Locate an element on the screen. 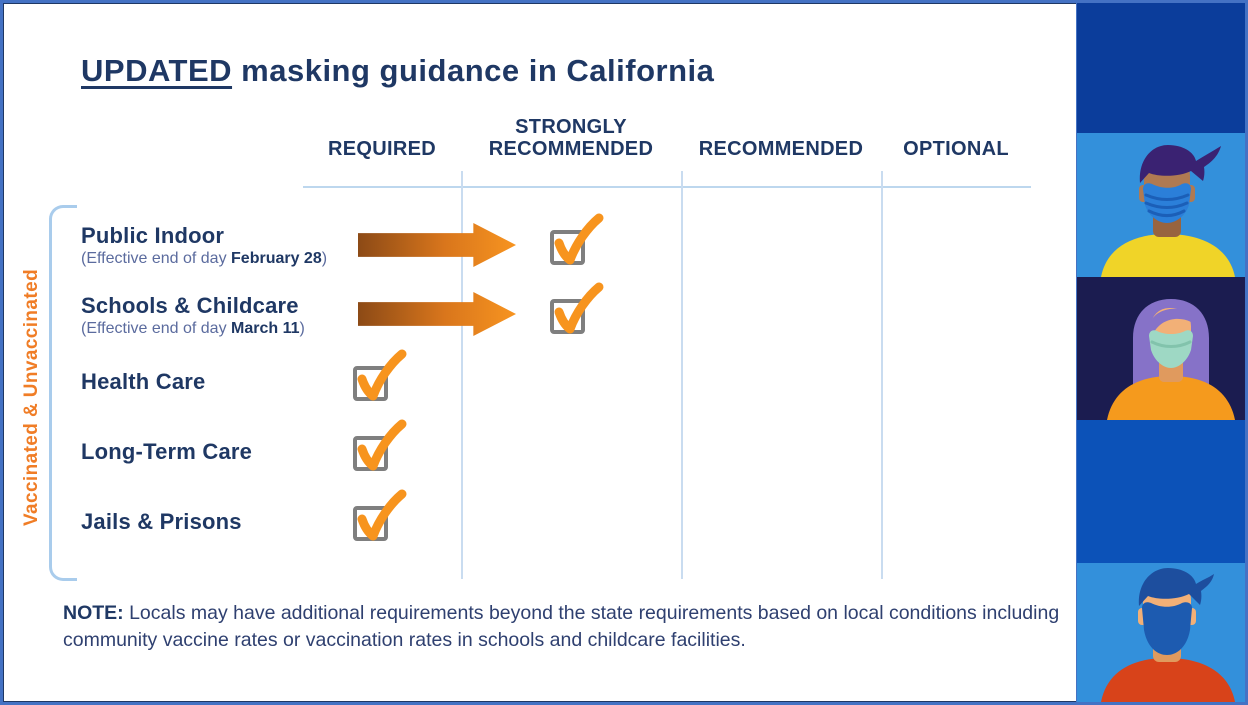 The height and width of the screenshot is (705, 1248). column-header-required: REQUIRED is located at coordinates (382, 149).